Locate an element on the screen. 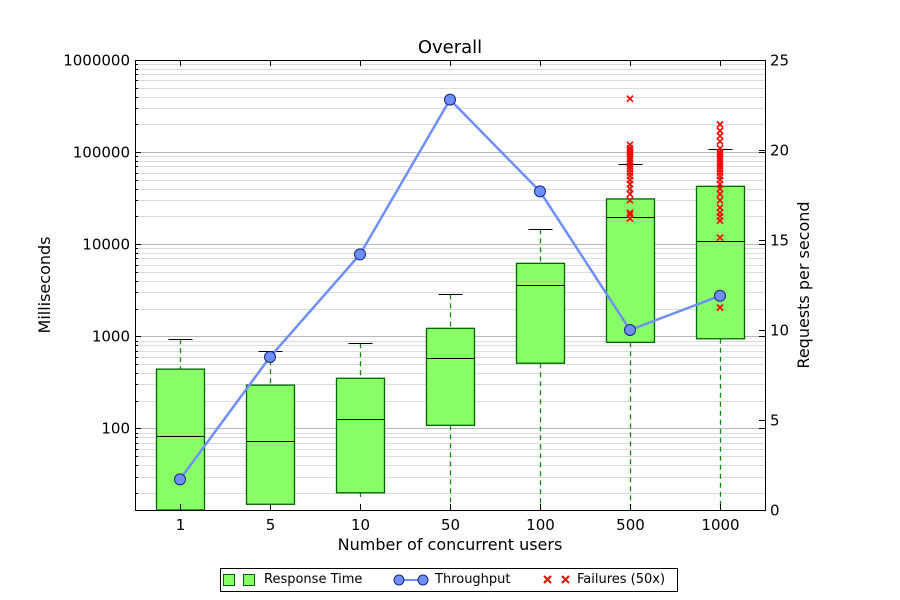 Image resolution: width=900 pixels, height=600 pixels. y2-axis-label: Requests per second is located at coordinates (803, 284).